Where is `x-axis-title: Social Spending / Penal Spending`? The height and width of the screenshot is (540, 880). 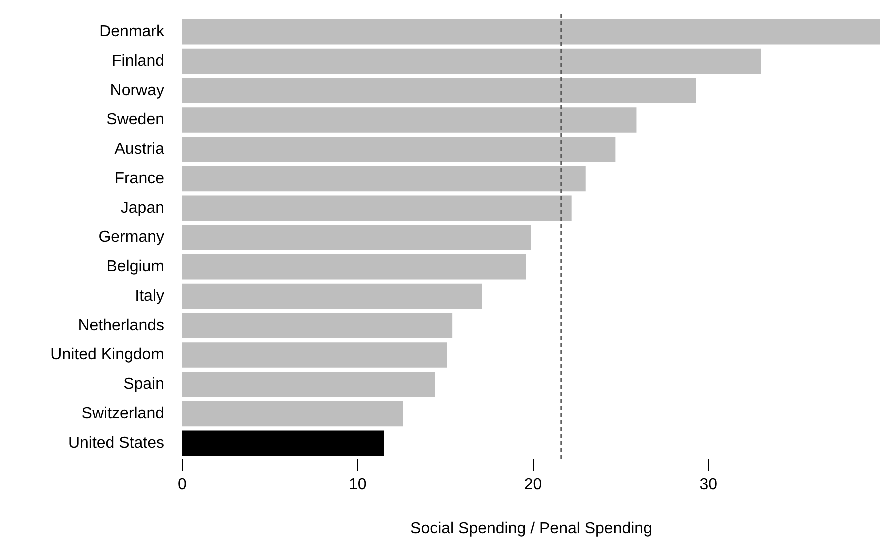
x-axis-title: Social Spending / Penal Spending is located at coordinates (531, 529).